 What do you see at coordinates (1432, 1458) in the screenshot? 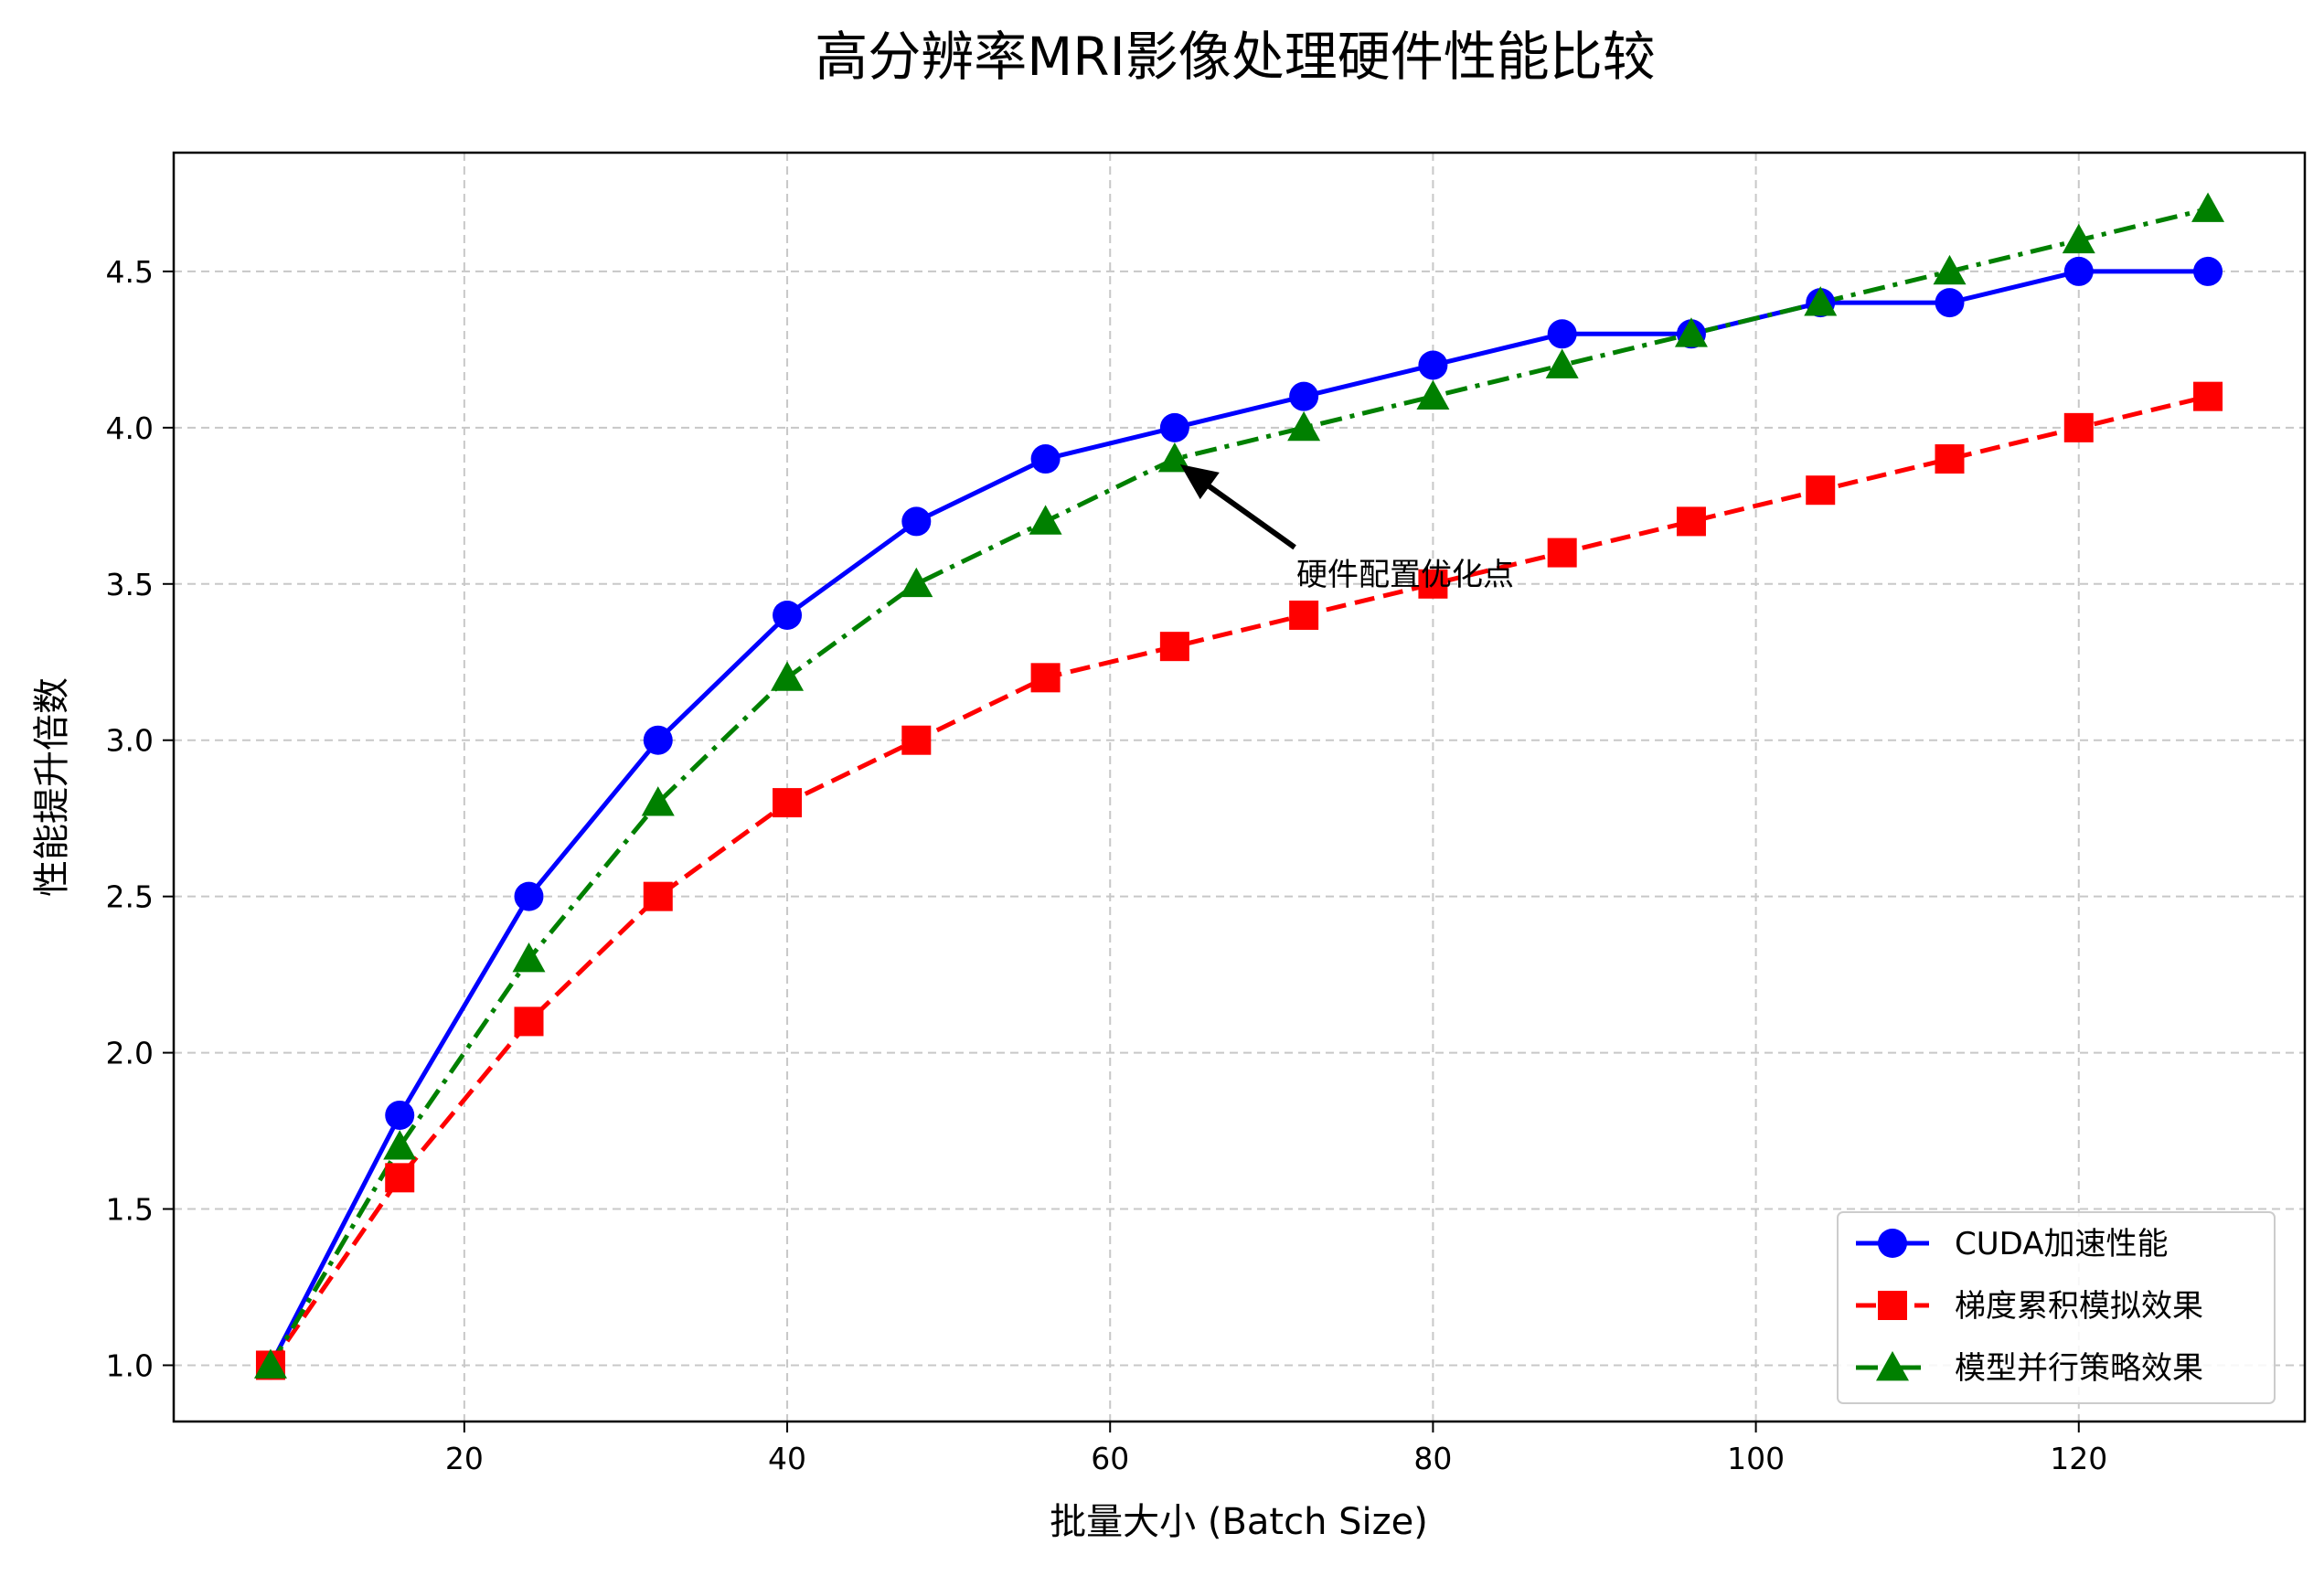
I see `x-tick-label: 80` at bounding box center [1432, 1458].